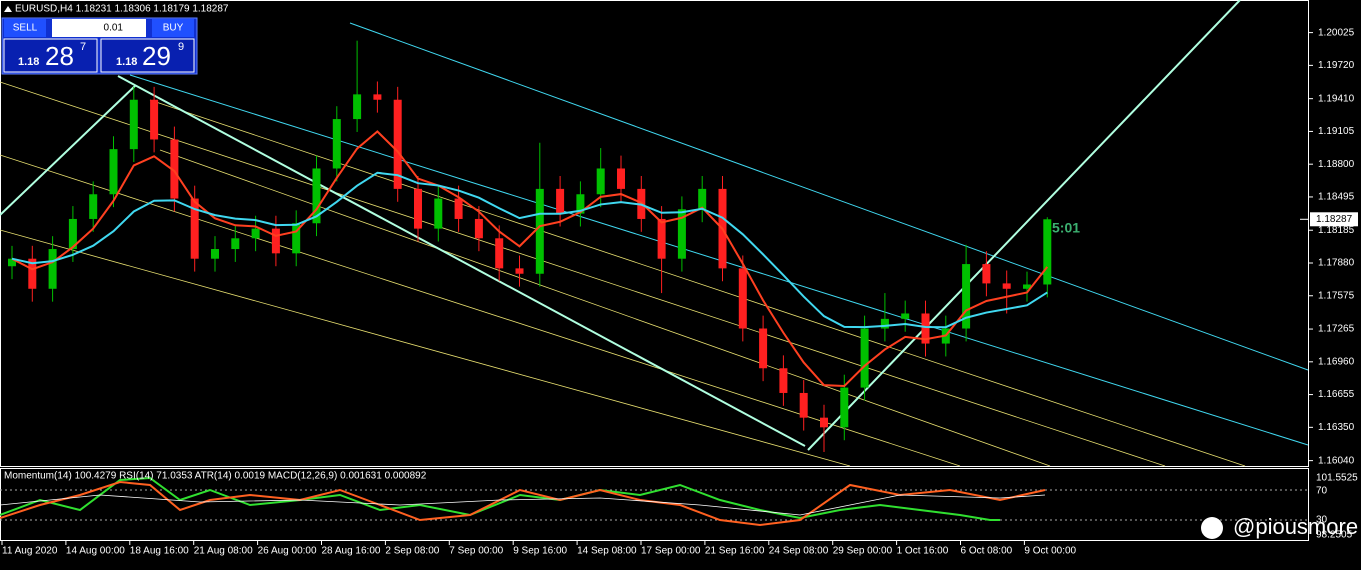 Image resolution: width=1361 pixels, height=570 pixels. I want to click on buy-label: BUY, so click(173, 28).